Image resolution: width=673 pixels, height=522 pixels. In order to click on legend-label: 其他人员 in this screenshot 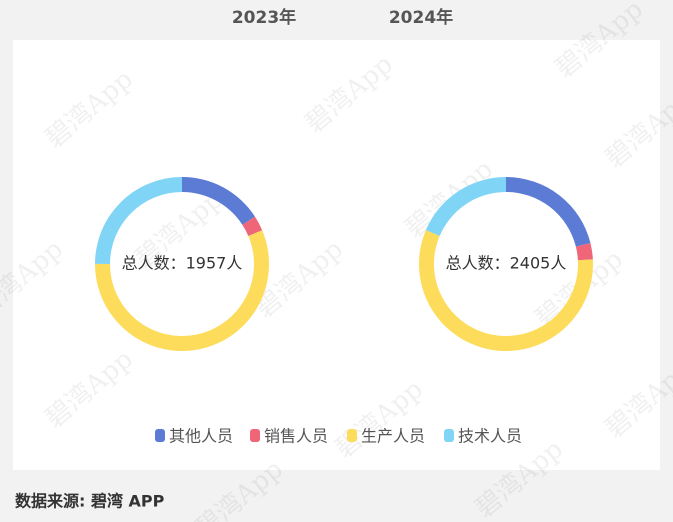, I will do `click(201, 436)`.